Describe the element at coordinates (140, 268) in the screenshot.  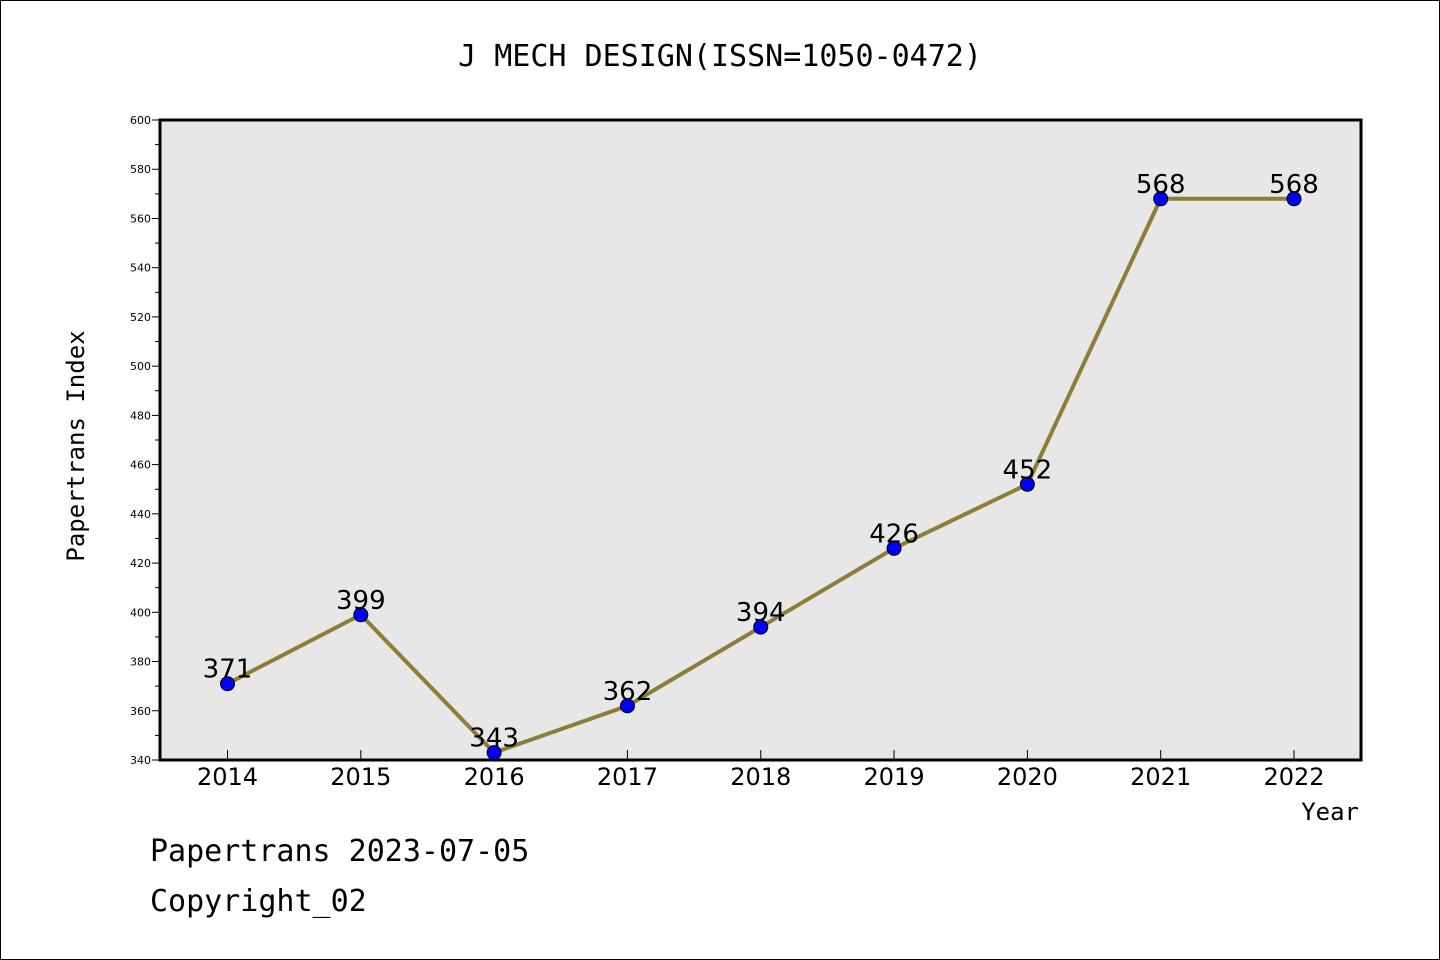
I see `y-tick-label: 540` at that location.